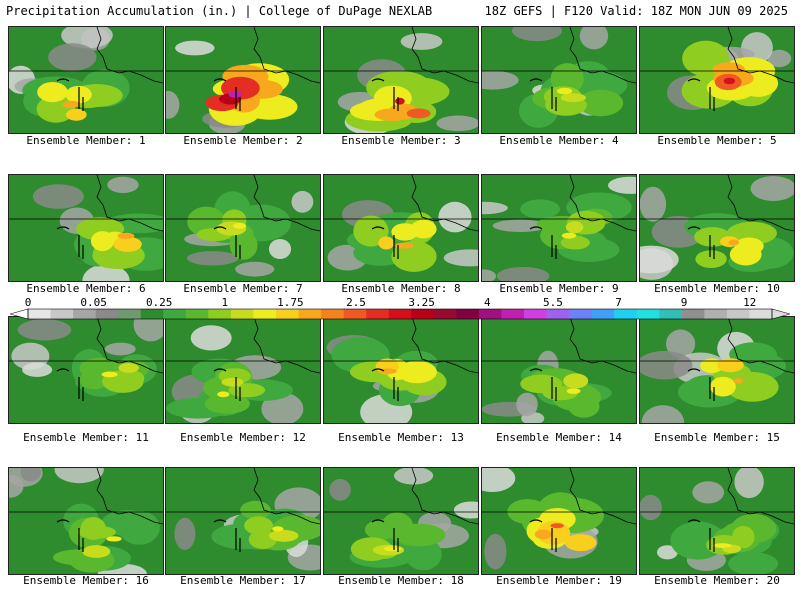 This screenshot has width=800, height=600. I want to click on ensemble-member-label: Ensemble Member: 5, so click(717, 140).